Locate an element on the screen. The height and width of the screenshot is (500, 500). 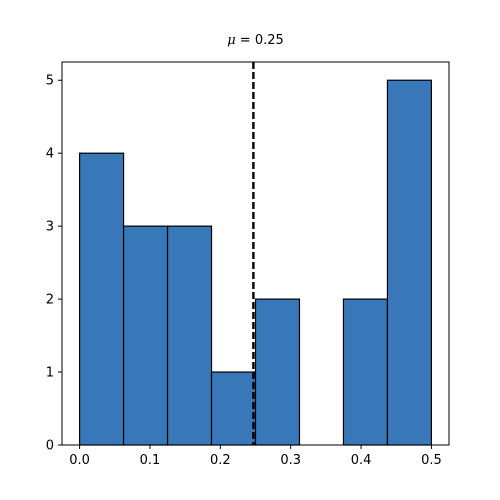
x-tick-label-2: 0.2 is located at coordinates (220, 460).